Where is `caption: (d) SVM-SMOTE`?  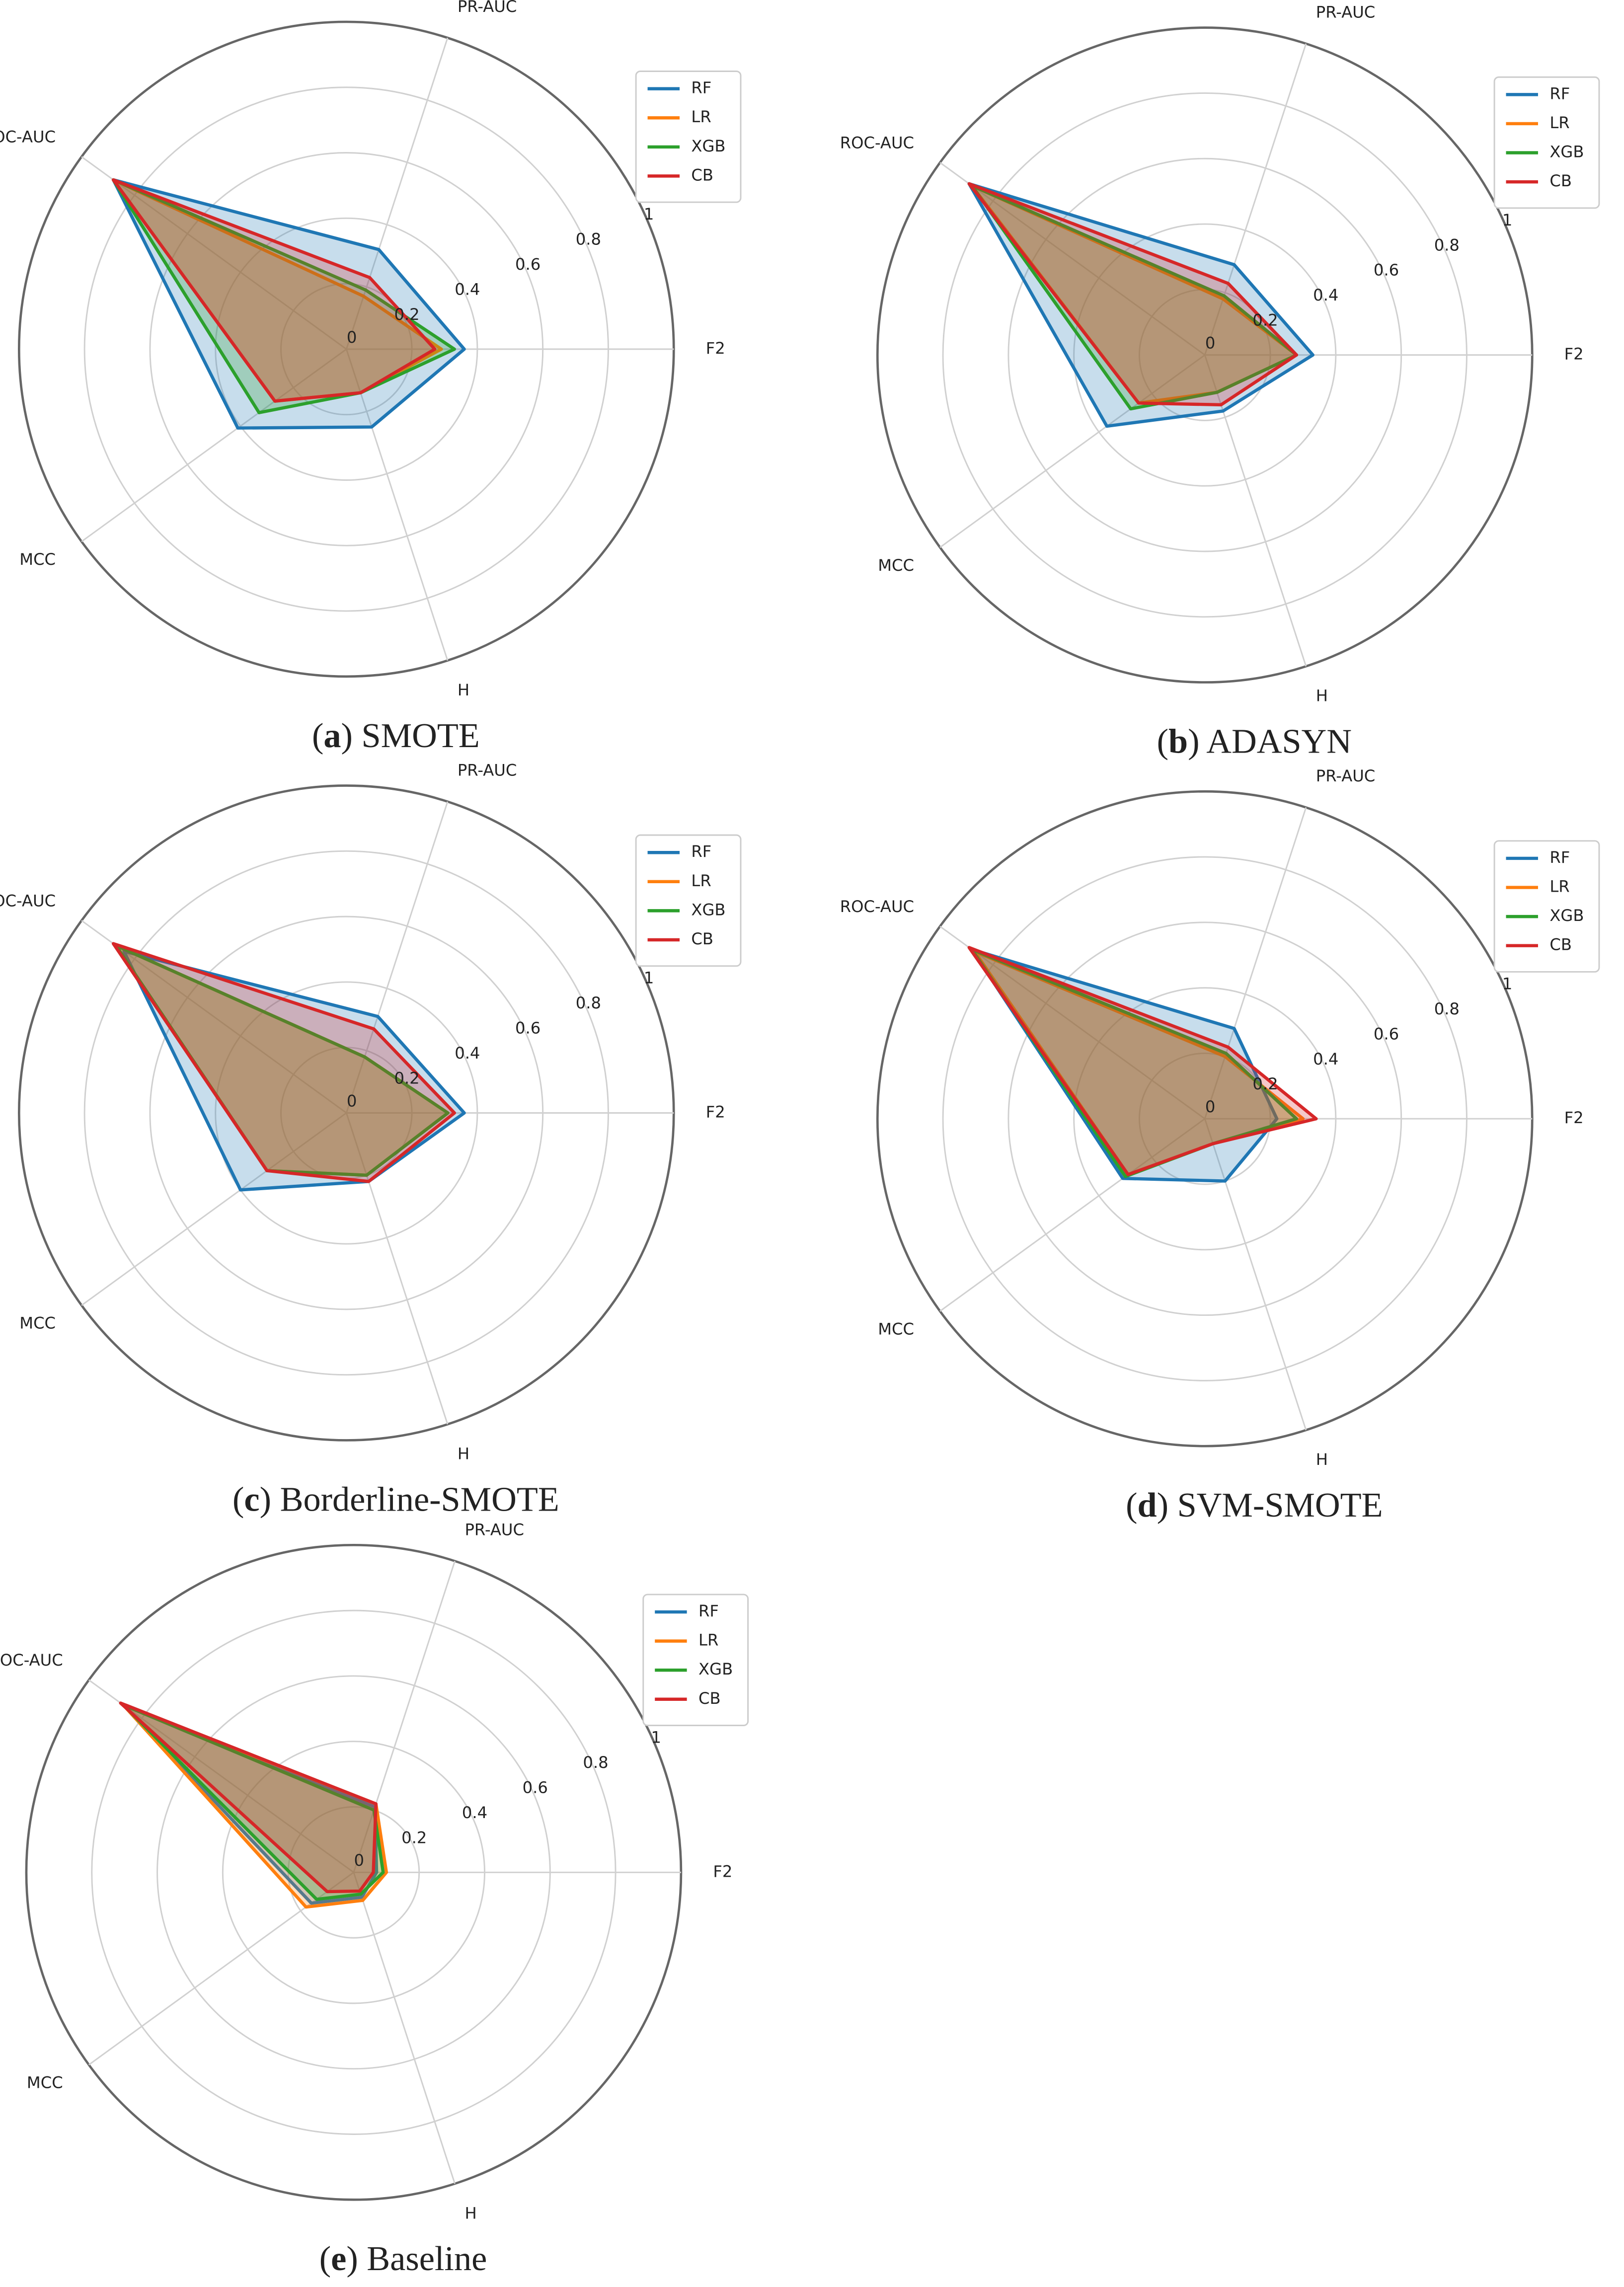 caption: (d) SVM-SMOTE is located at coordinates (1254, 1505).